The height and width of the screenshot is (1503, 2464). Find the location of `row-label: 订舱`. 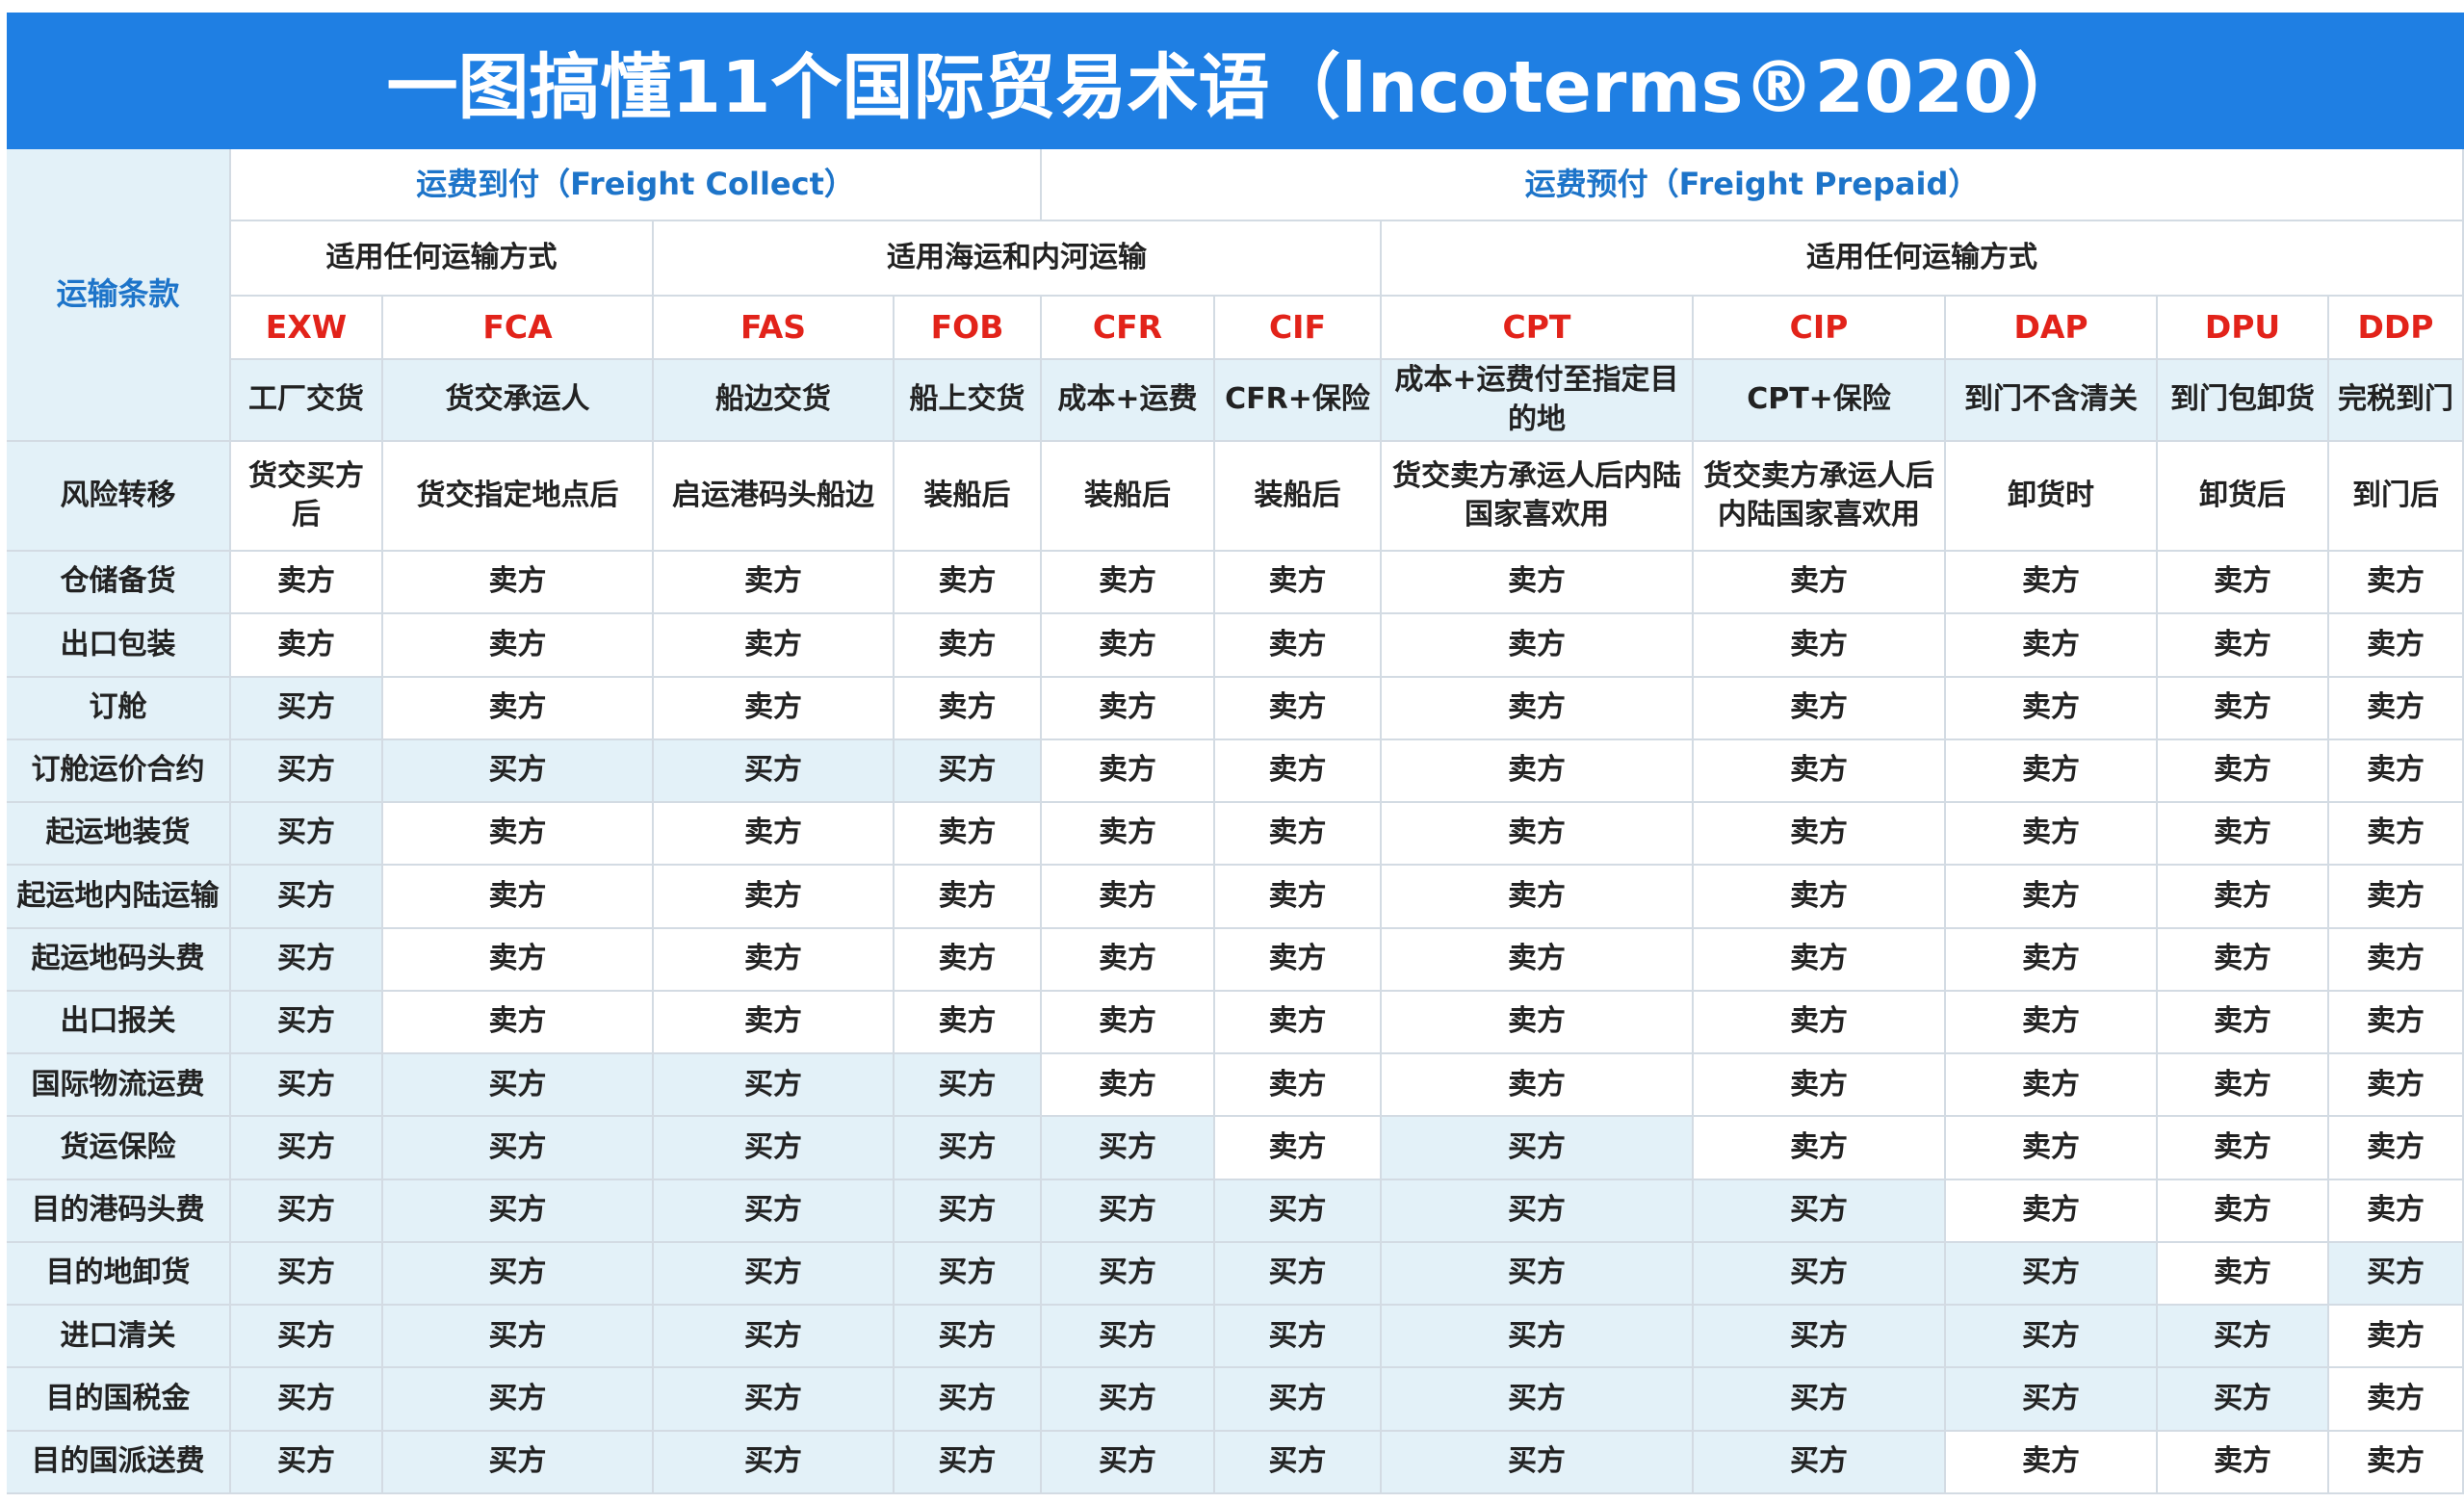

row-label: 订舱 is located at coordinates (119, 708).